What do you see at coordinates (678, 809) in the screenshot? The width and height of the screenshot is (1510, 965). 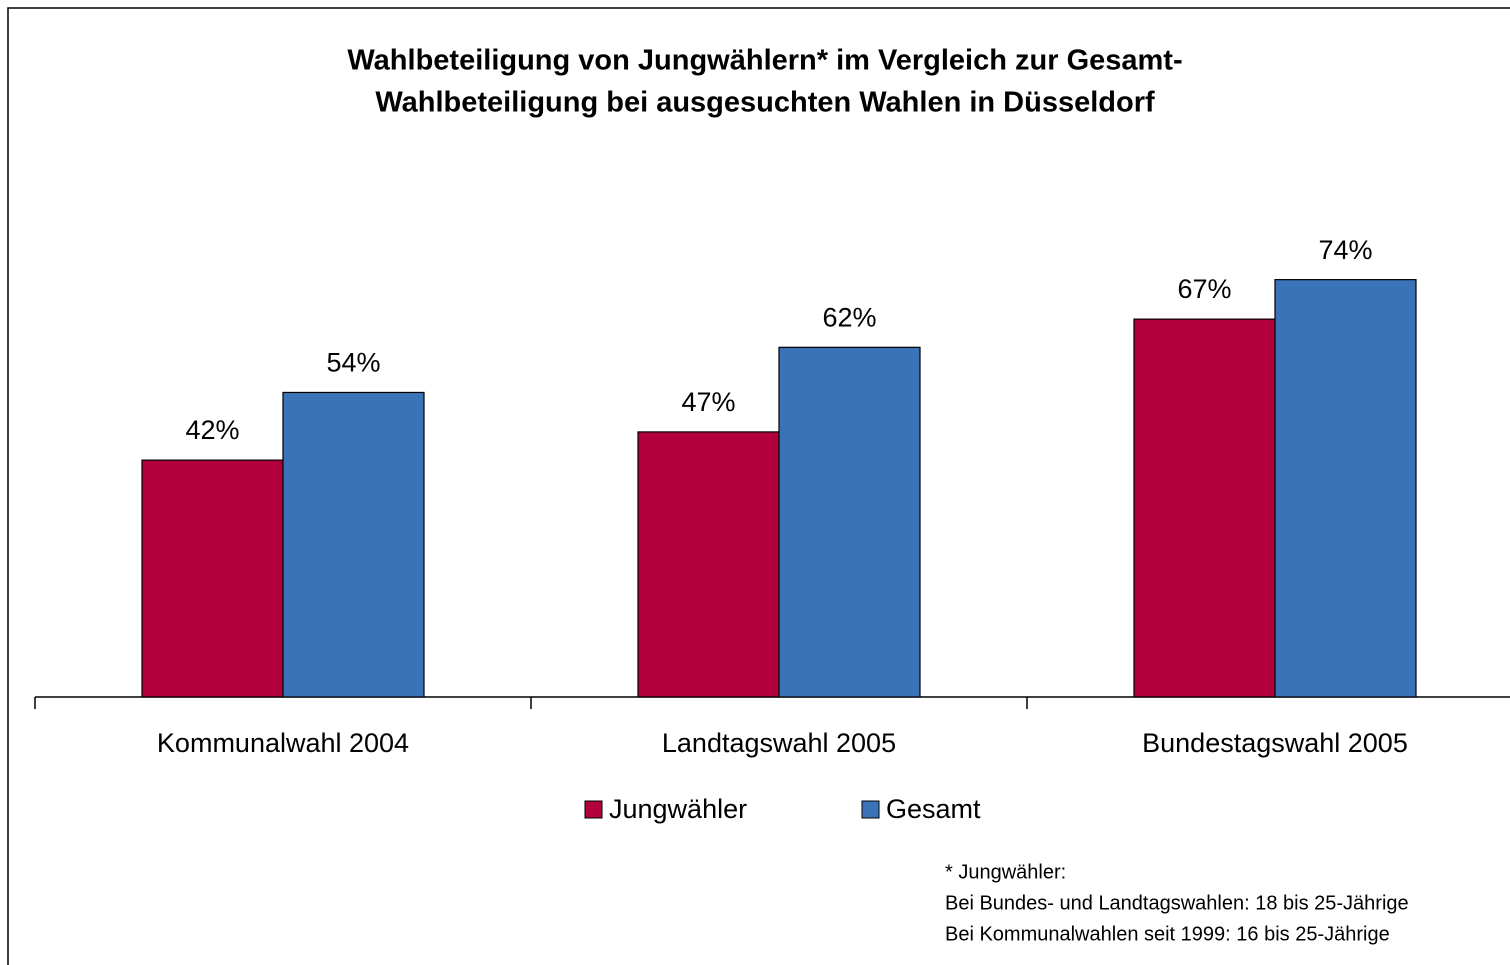 I see `legend-label: Jungwähler` at bounding box center [678, 809].